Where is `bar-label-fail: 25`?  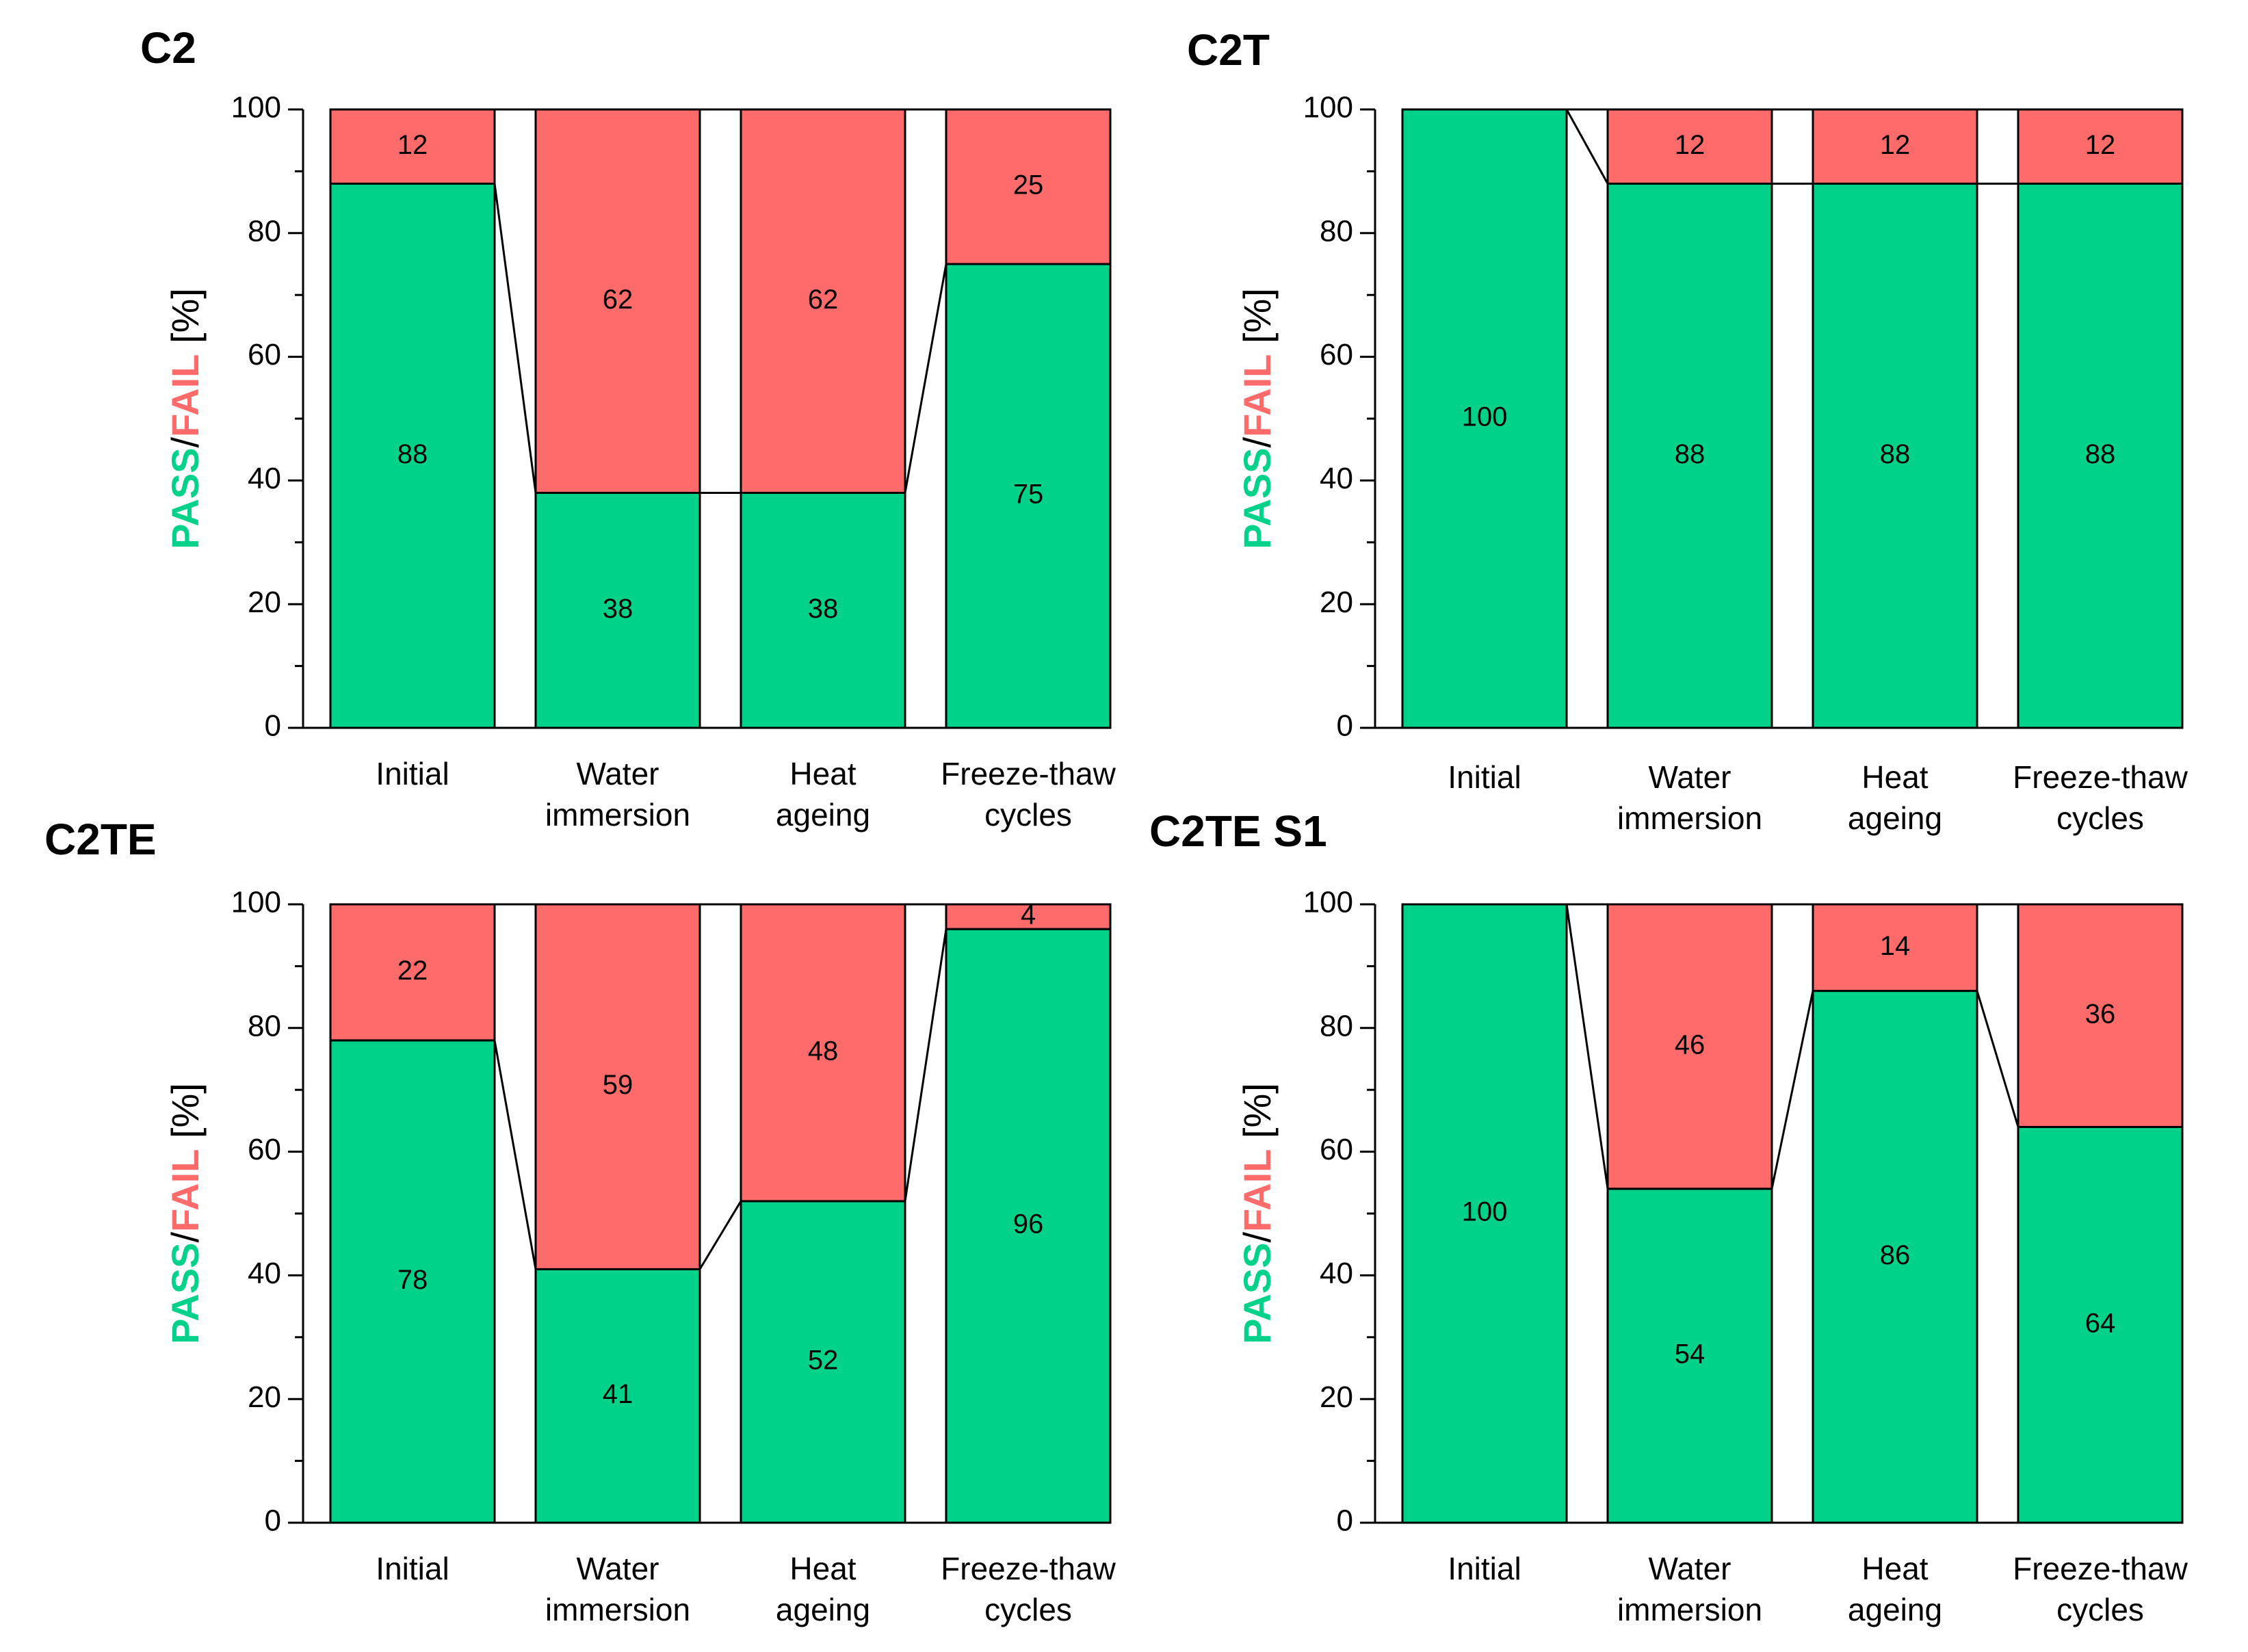 bar-label-fail: 25 is located at coordinates (1028, 185).